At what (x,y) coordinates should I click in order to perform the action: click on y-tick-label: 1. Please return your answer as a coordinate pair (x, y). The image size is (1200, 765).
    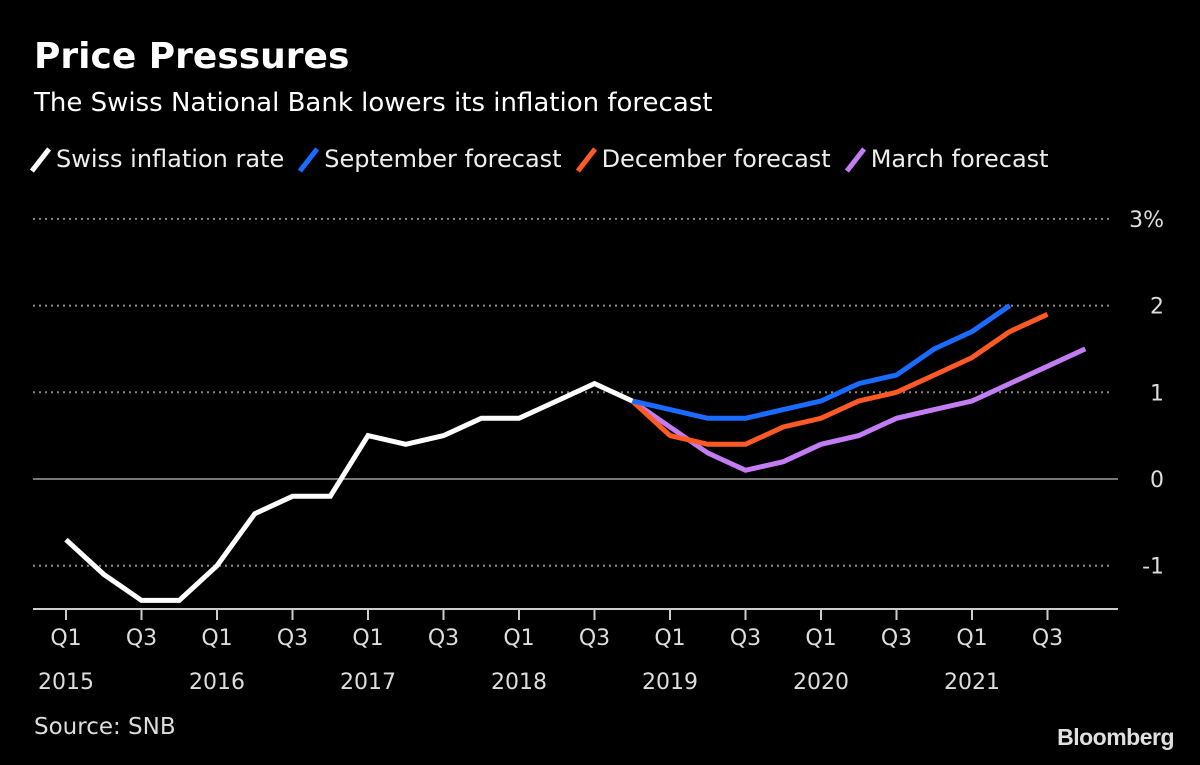
    Looking at the image, I should click on (1157, 393).